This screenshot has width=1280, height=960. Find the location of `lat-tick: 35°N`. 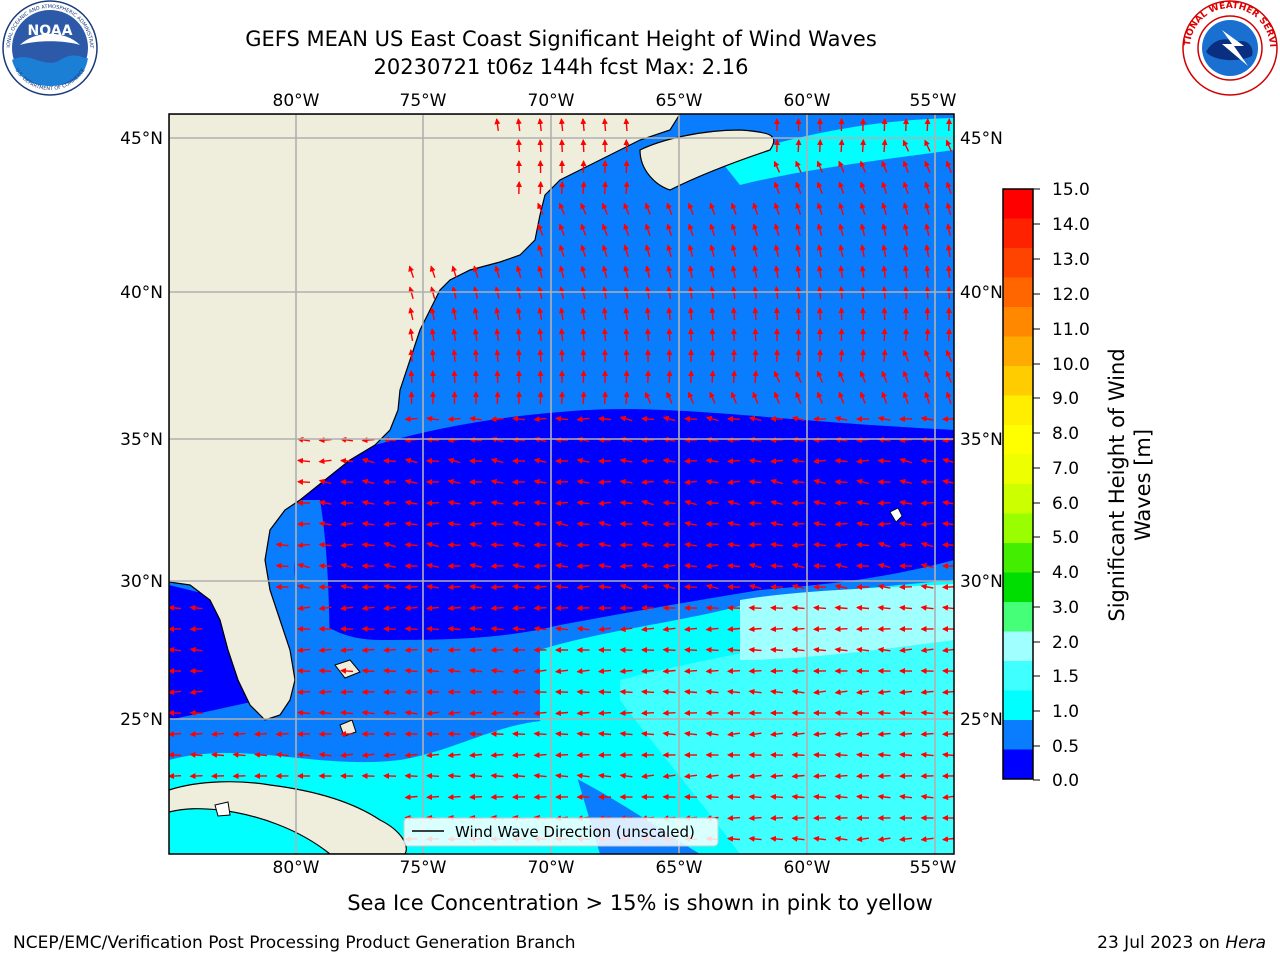

lat-tick: 35°N is located at coordinates (981, 440).